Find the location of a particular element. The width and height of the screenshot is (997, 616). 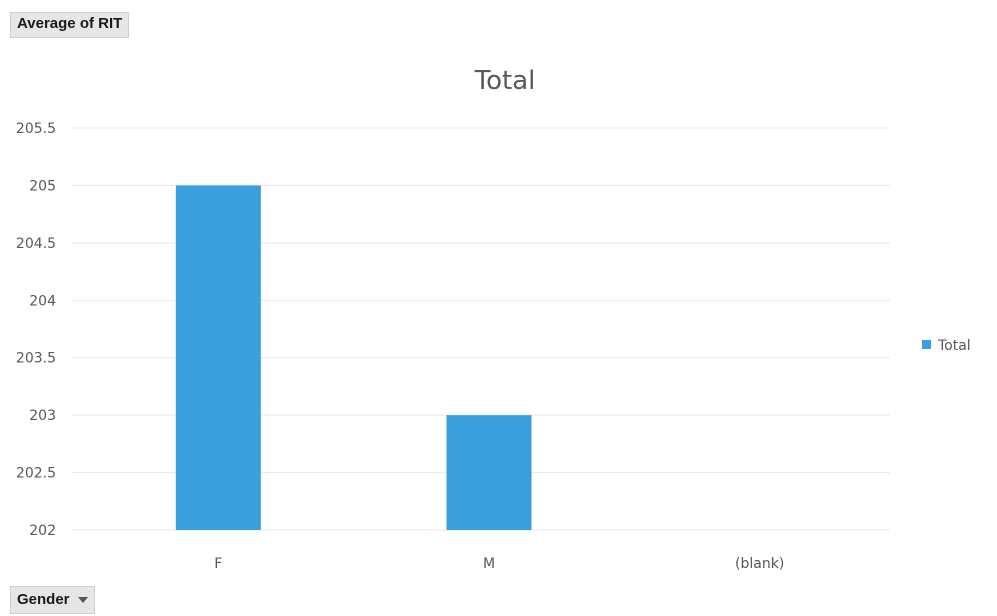

y-tick-label: 205 is located at coordinates (42, 186).